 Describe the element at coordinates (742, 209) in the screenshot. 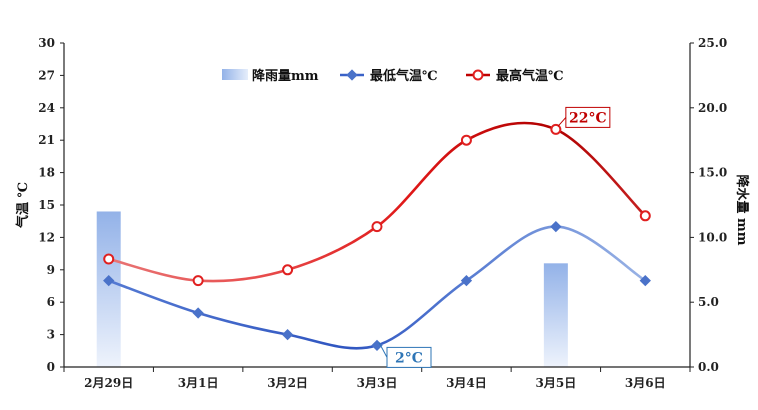

I see `y-axis-right-title: 降水量 mm` at that location.